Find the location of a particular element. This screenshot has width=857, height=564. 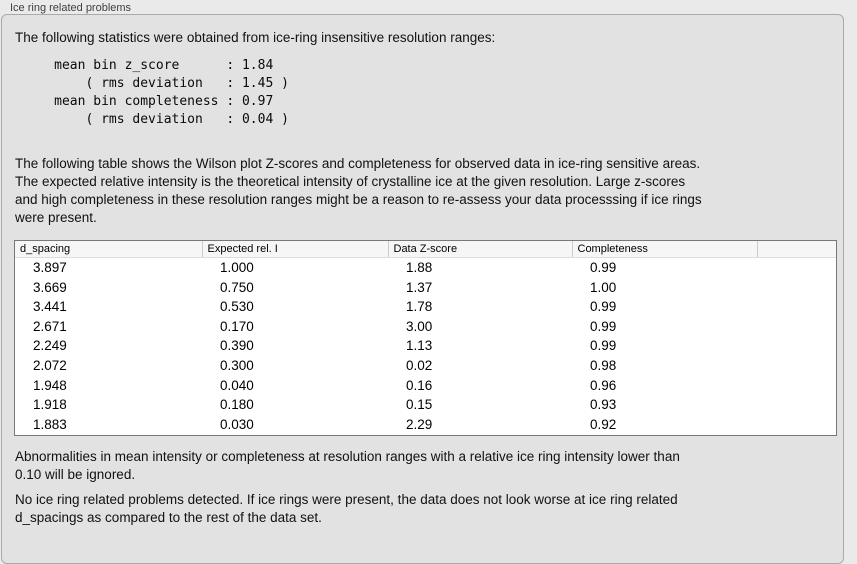

table-cell: 0.180 is located at coordinates (237, 405).